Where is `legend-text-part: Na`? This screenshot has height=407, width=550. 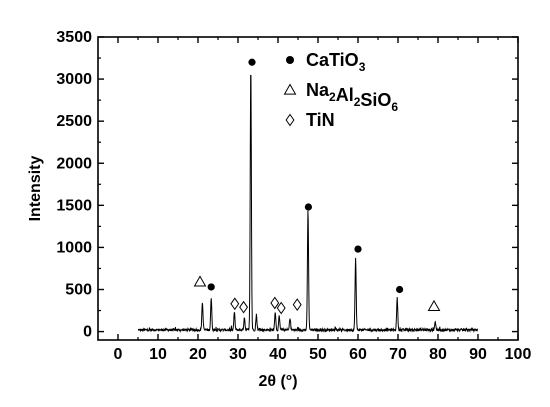
legend-text-part: Na is located at coordinates (318, 90).